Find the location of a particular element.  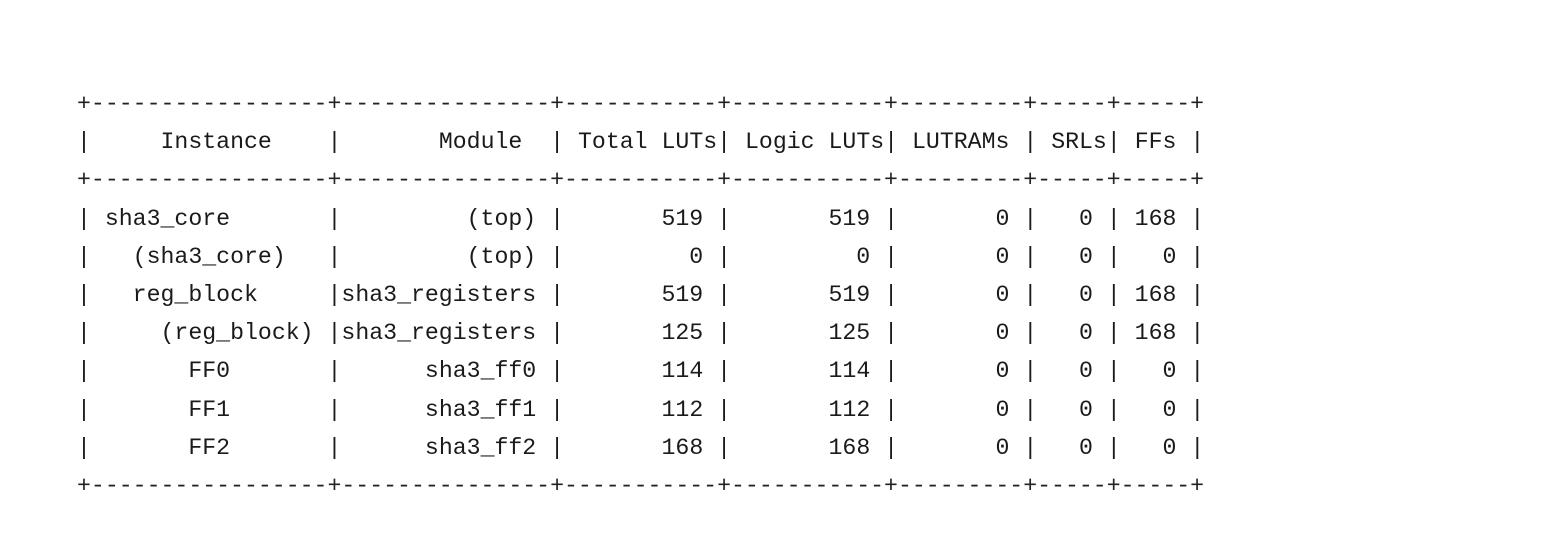

column-header: Logic LUTs is located at coordinates (815, 142).